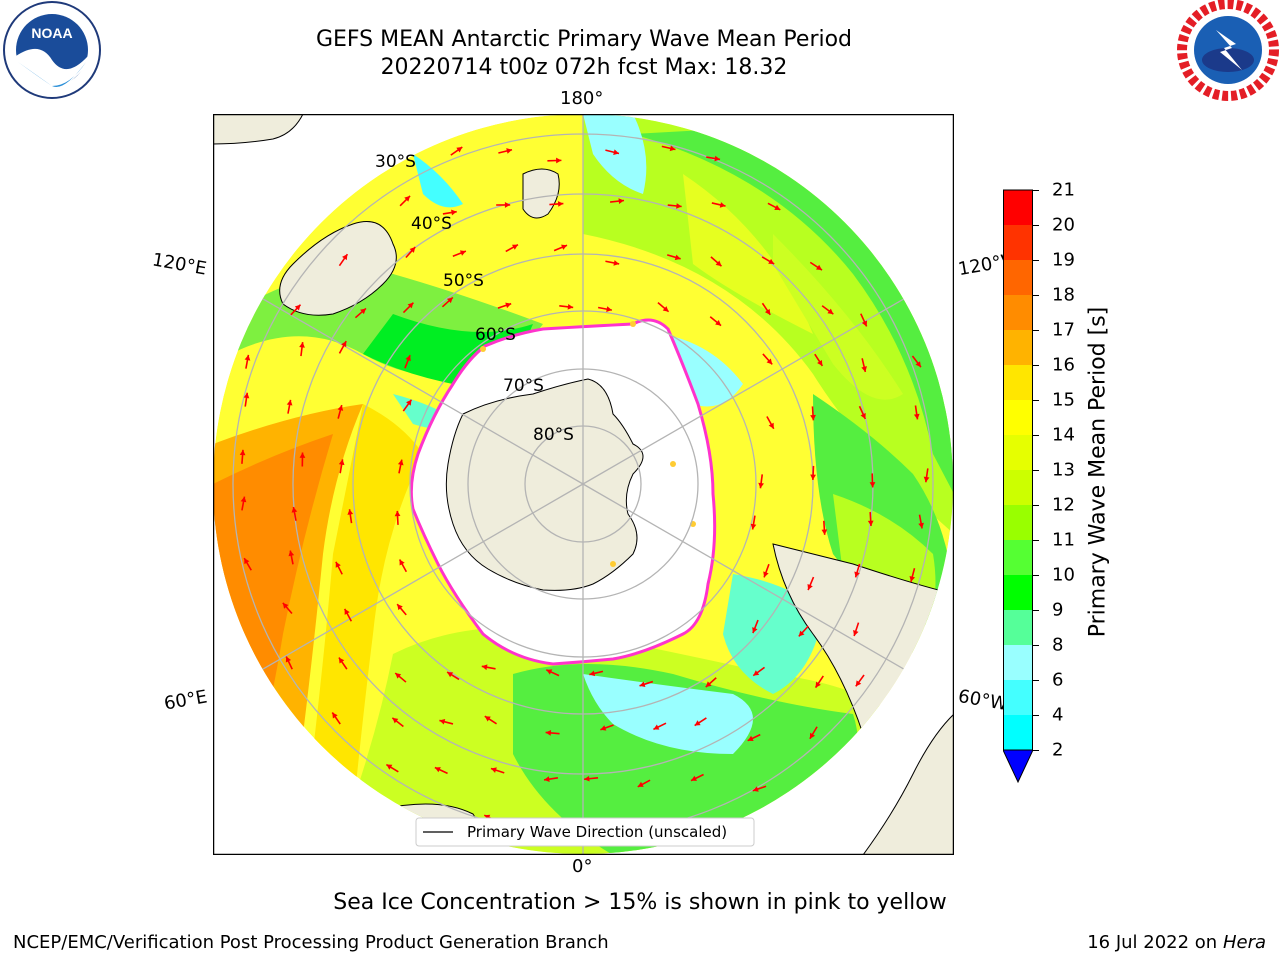 Image resolution: width=1280 pixels, height=960 pixels. Describe the element at coordinates (1063, 365) in the screenshot. I see `colorbar-tick-label: 16` at that location.